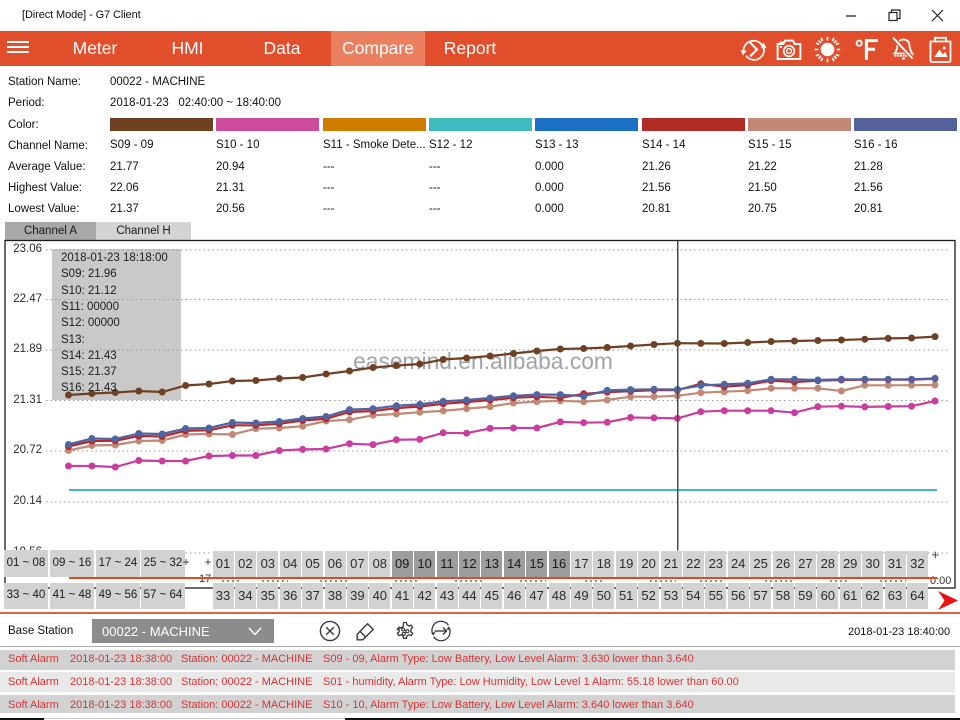  I want to click on svg-text: easemind.en.alibaba.com, so click(483, 361).